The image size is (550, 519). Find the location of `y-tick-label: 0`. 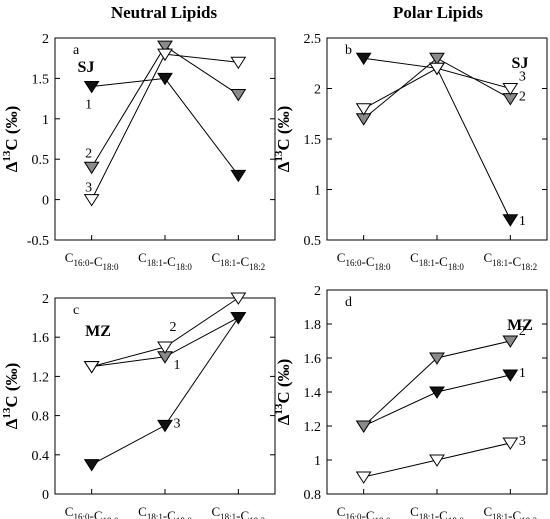

y-tick-label: 0 is located at coordinates (45, 201).